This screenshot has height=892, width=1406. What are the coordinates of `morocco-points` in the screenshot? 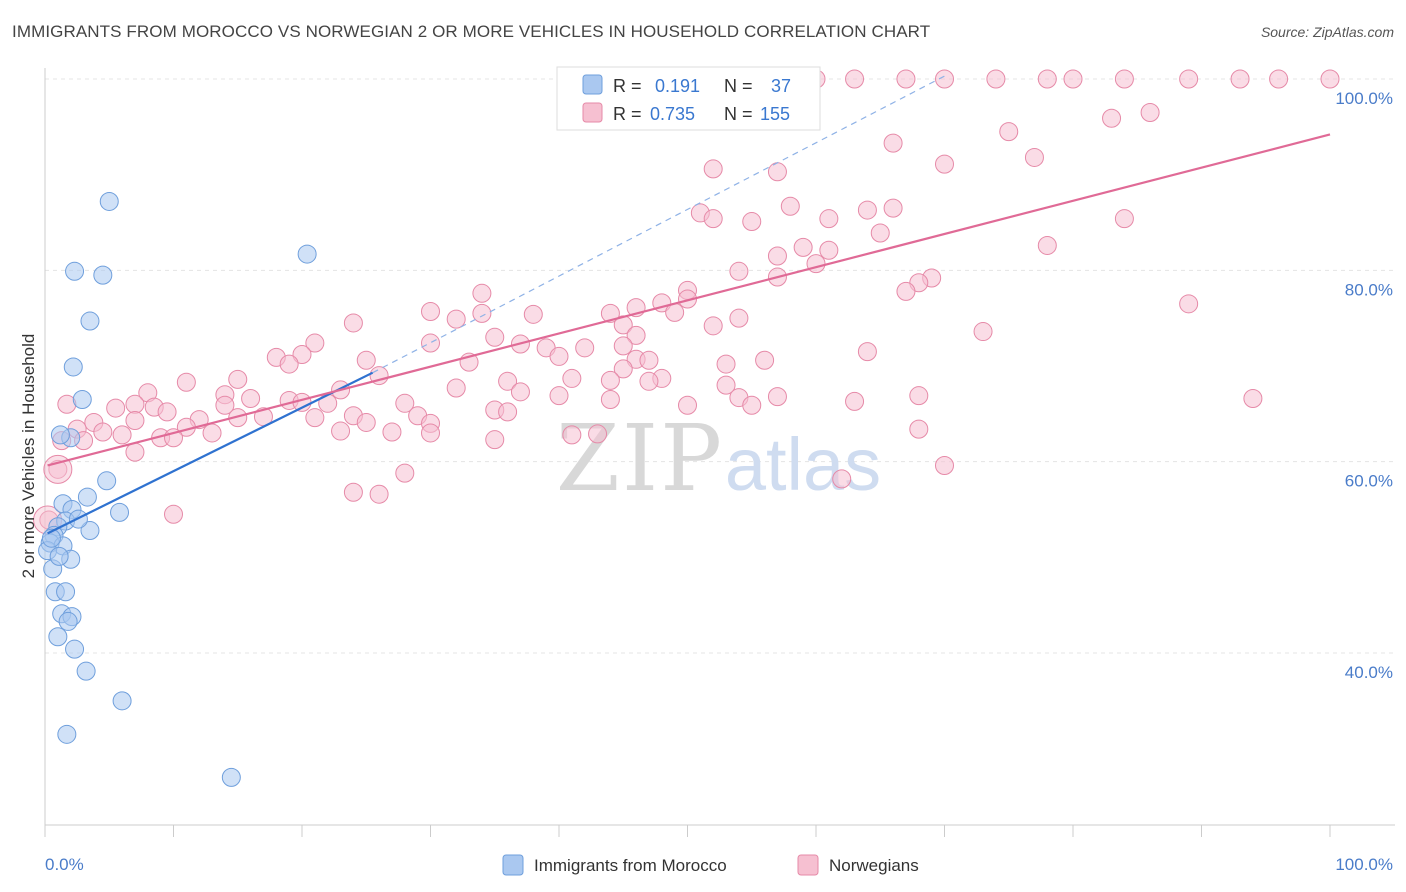 It's located at (177, 489).